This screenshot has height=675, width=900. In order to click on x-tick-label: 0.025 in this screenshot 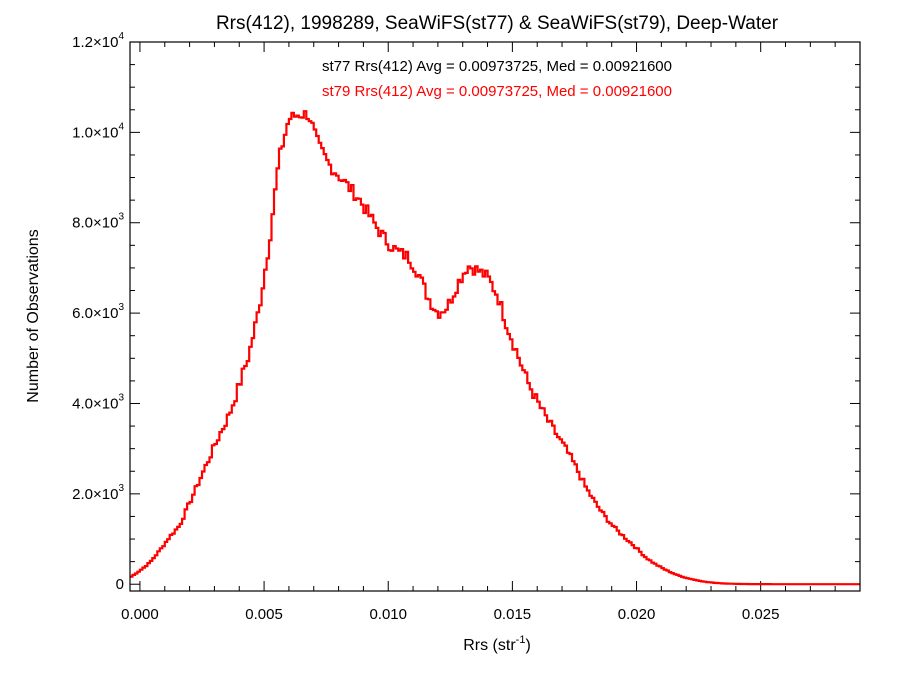, I will do `click(761, 614)`.